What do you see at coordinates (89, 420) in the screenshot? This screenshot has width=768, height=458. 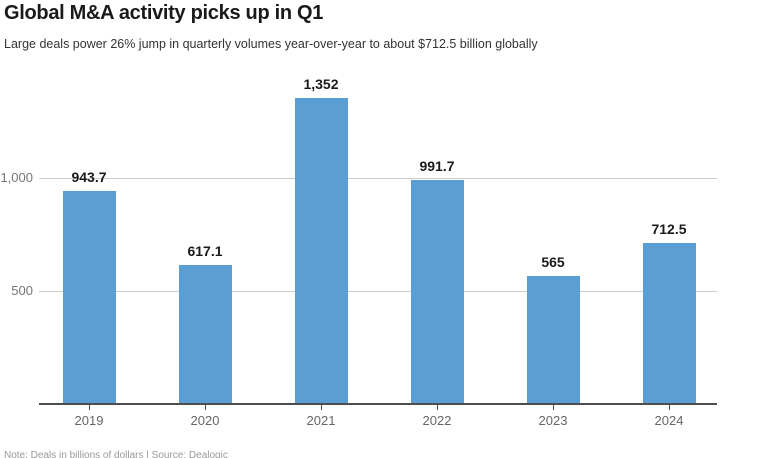 I see `x-tick-label: 2019` at bounding box center [89, 420].